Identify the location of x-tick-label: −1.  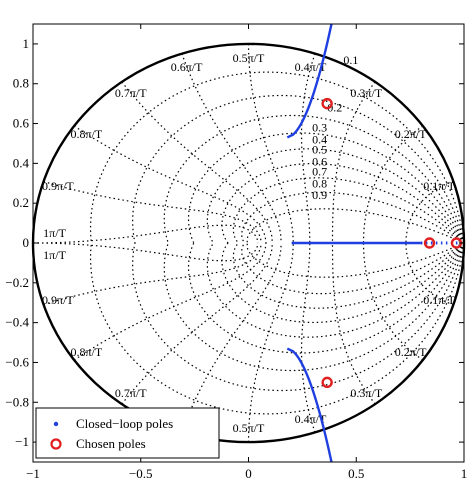
(33, 473).